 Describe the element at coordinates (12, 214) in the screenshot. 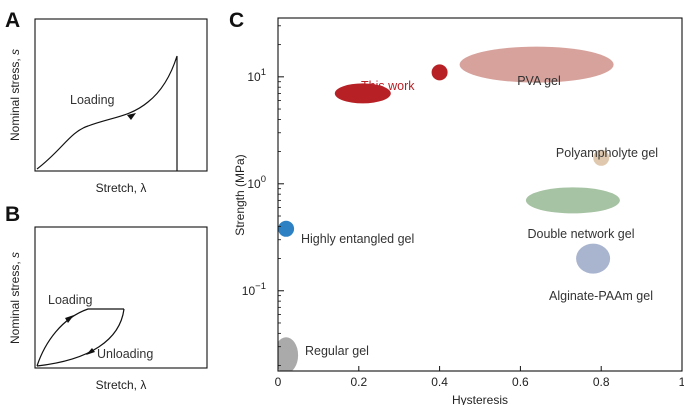

I see `panel-b-letter: B` at that location.